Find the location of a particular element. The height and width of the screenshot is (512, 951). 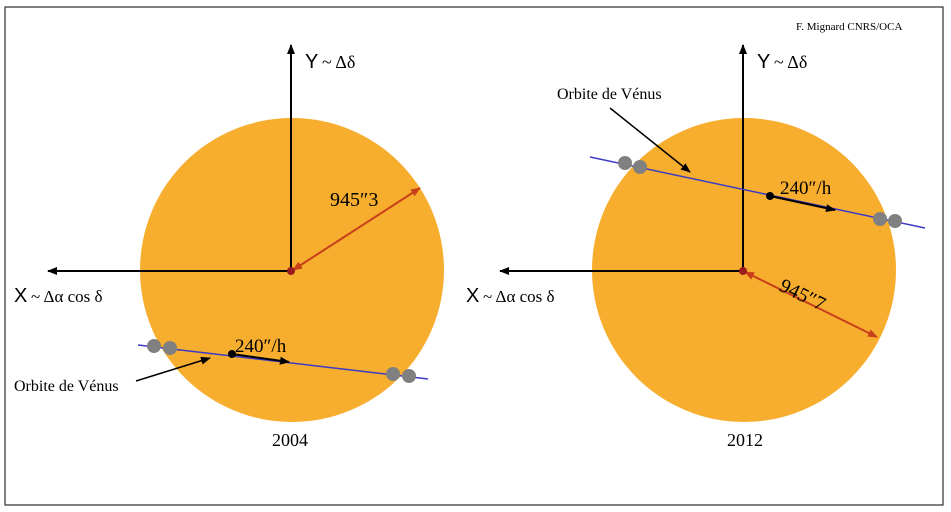

year: 2012 is located at coordinates (745, 440).